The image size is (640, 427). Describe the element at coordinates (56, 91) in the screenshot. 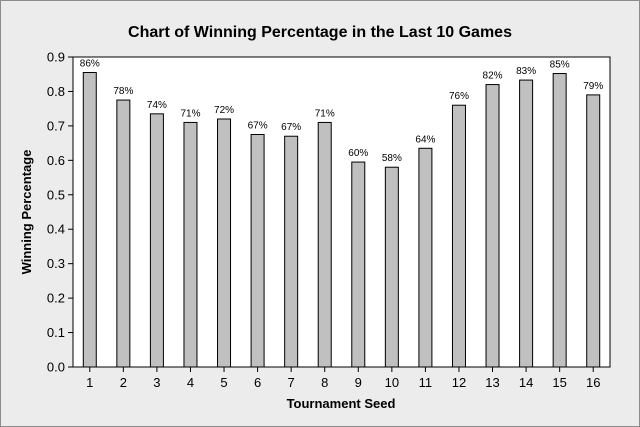

I see `y-tick-label: 0.8` at that location.